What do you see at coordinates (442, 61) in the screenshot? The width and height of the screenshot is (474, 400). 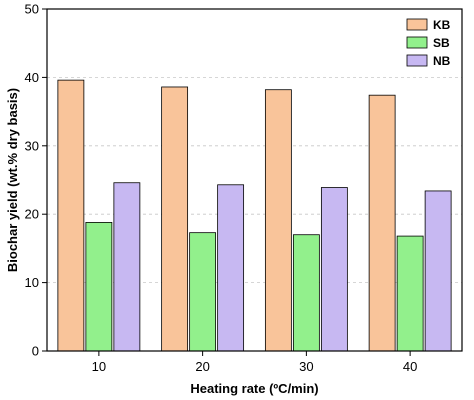 I see `legend-label-nb: NB` at bounding box center [442, 61].